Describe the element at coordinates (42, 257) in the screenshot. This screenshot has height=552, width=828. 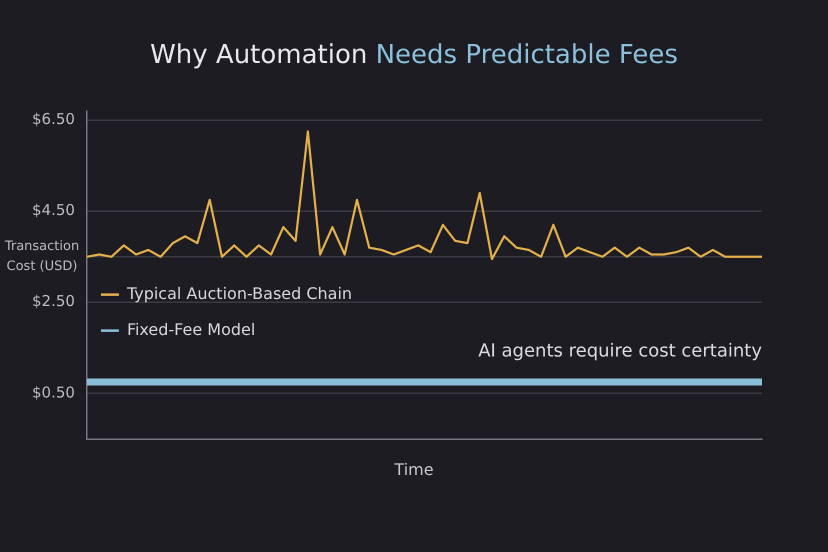
I see `y-axis-title: Transaction Cost (USD)` at that location.